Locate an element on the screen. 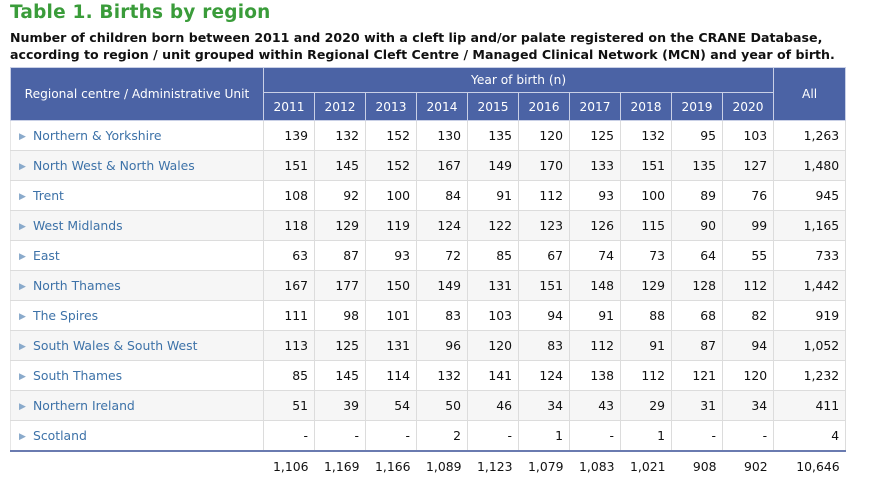 The image size is (879, 492). region-row-toggle: ▶ East is located at coordinates (137, 255).